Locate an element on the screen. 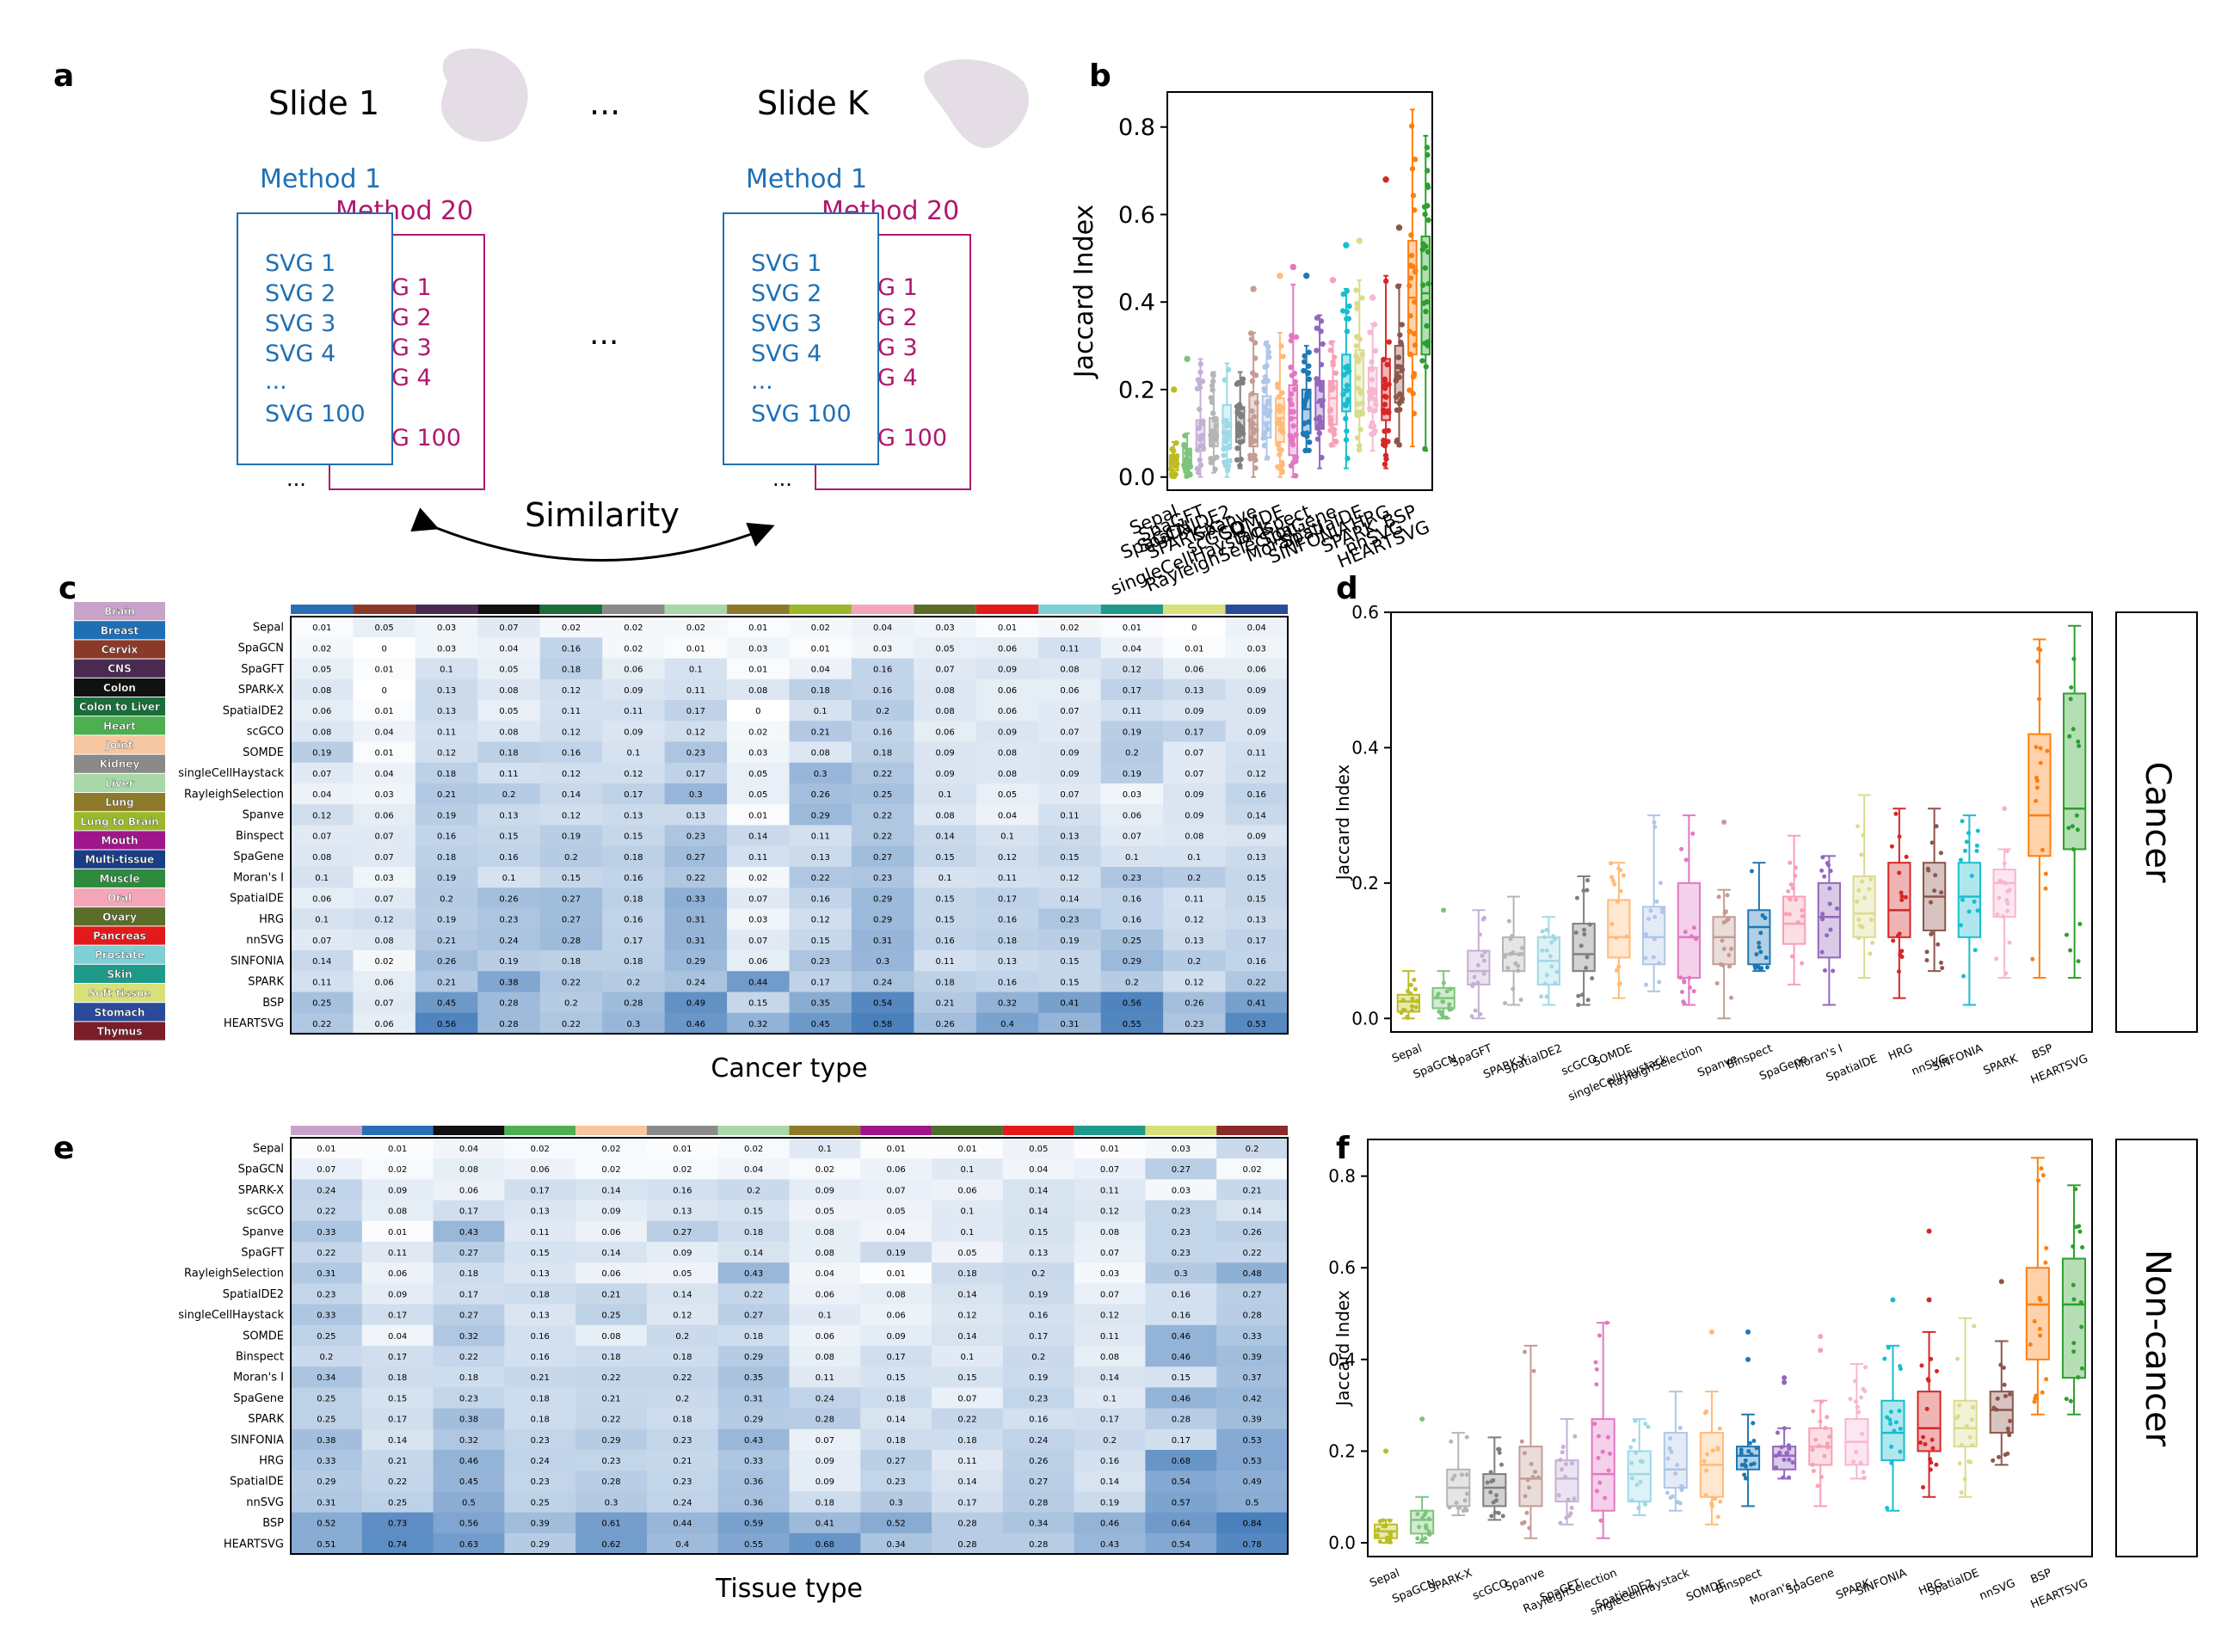 The height and width of the screenshot is (1652, 2234). cell-value: 0.17 is located at coordinates (821, 982).